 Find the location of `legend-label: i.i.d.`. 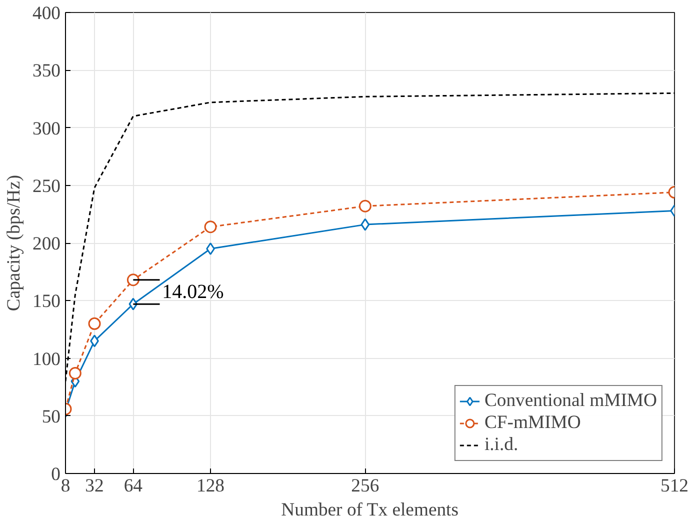

legend-label: i.i.d. is located at coordinates (501, 445).